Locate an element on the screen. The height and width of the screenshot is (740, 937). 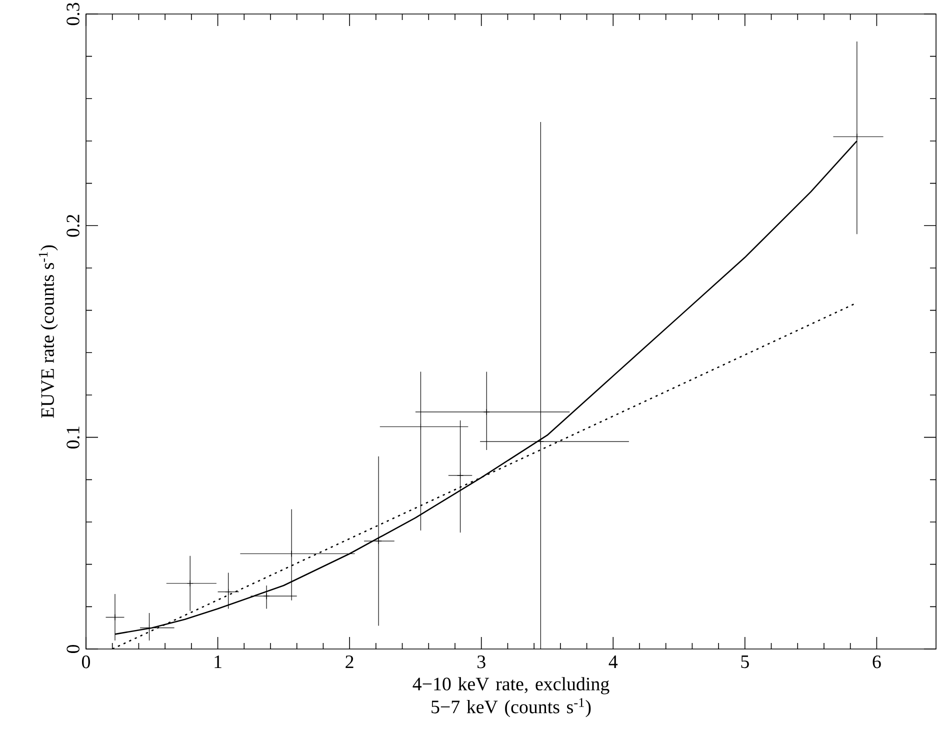
x-tick-label: 1 is located at coordinates (218, 662).